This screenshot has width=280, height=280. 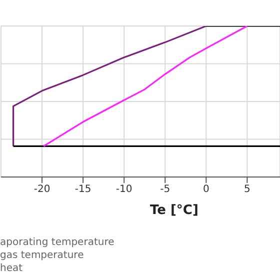 I want to click on x-tick-label: -10, so click(x=124, y=190).